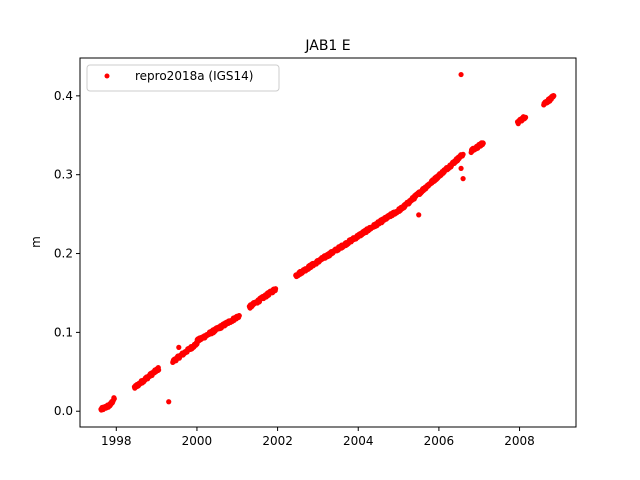 The image size is (640, 480). Describe the element at coordinates (63, 254) in the screenshot. I see `y-tick-label: 0.2` at that location.